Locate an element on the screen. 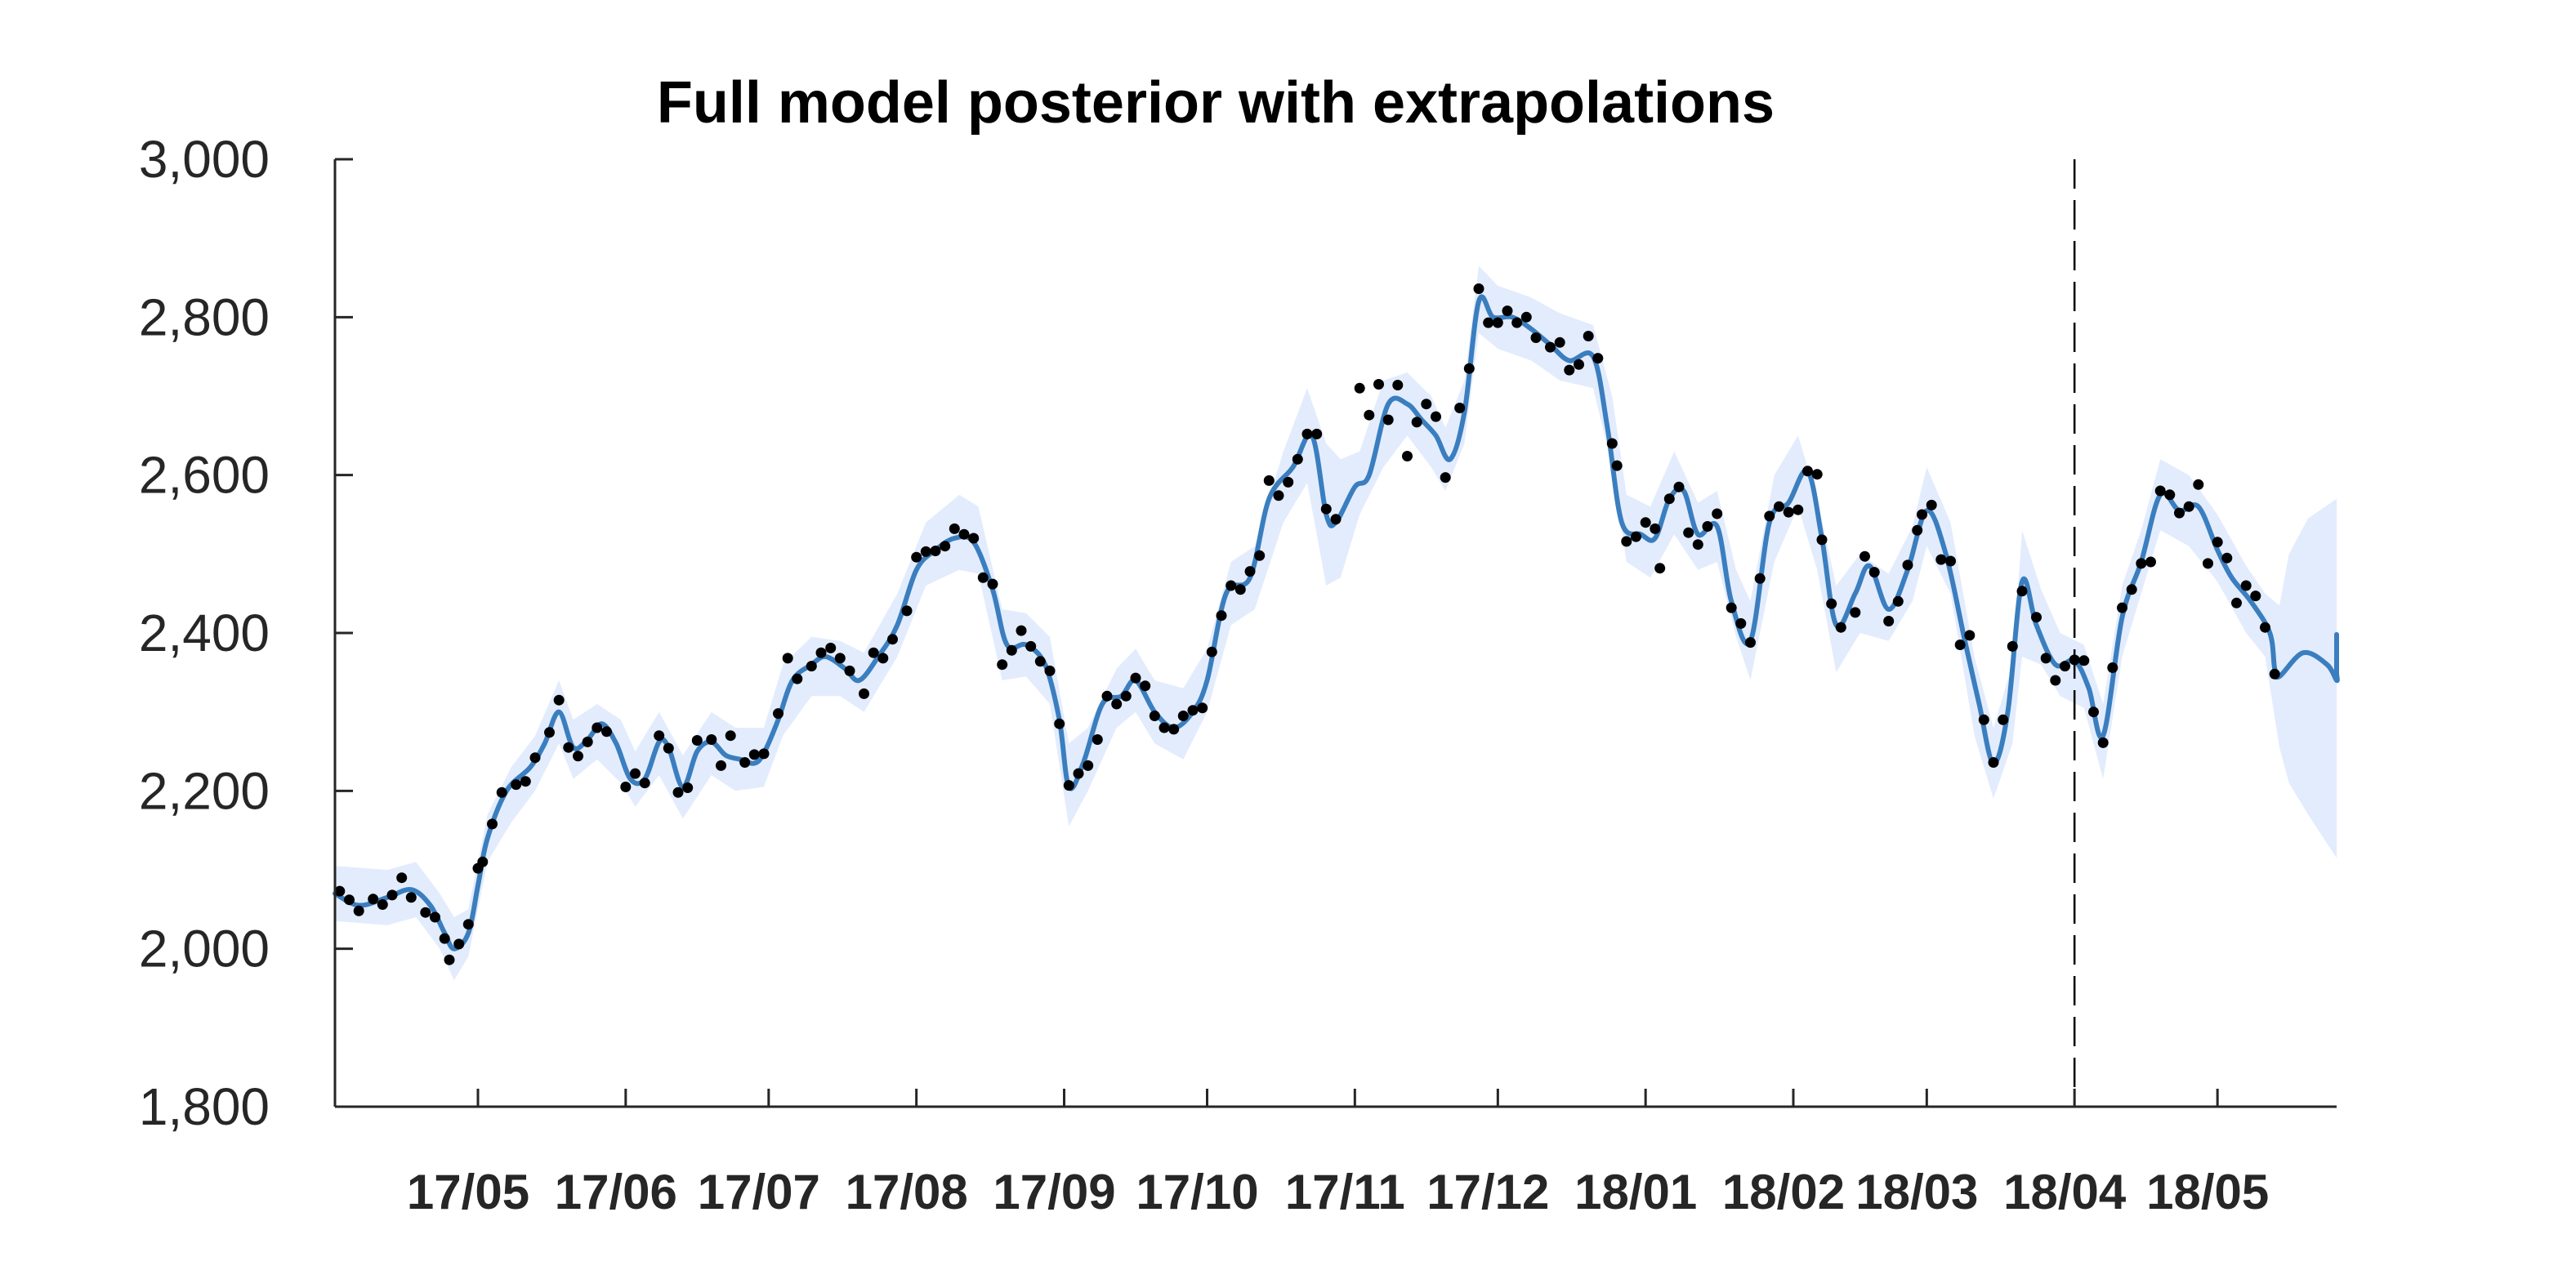  y-tick-label: 2,000 is located at coordinates (205, 949).